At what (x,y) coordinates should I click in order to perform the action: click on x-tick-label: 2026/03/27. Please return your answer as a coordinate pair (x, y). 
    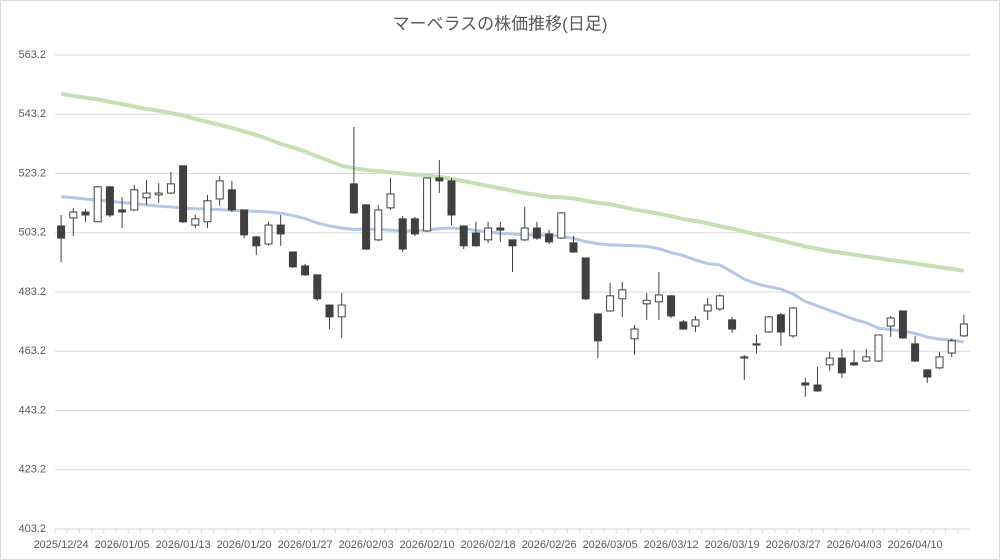
    Looking at the image, I should click on (793, 545).